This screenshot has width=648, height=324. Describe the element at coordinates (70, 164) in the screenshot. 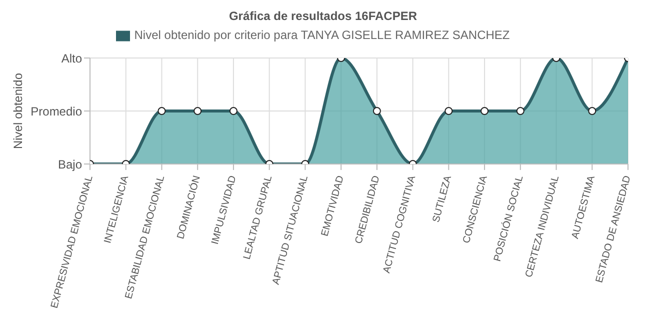

I see `category-label: Bajo` at that location.